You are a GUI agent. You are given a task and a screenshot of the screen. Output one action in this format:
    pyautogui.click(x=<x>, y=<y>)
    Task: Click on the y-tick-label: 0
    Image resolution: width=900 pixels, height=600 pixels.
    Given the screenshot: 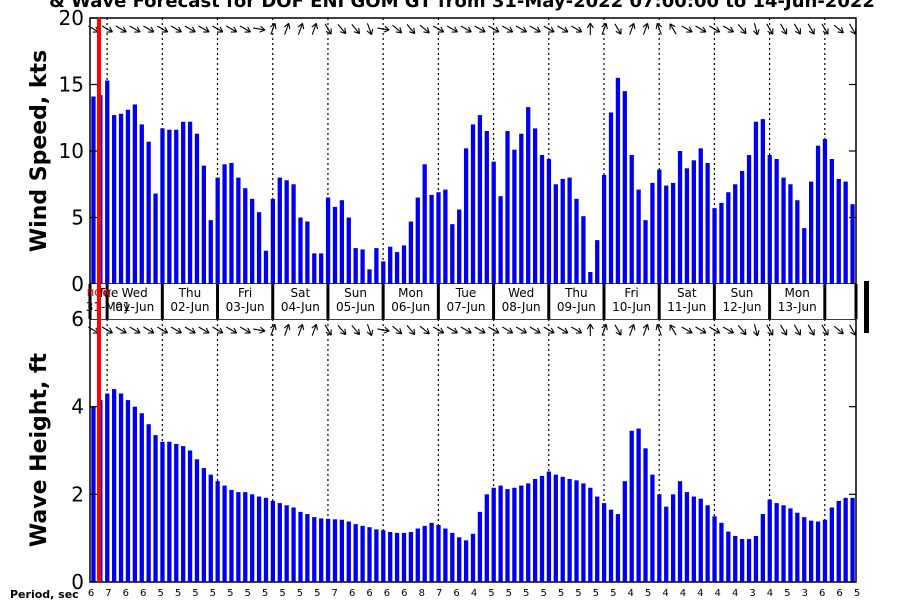 What is the action you would take?
    pyautogui.click(x=77, y=582)
    